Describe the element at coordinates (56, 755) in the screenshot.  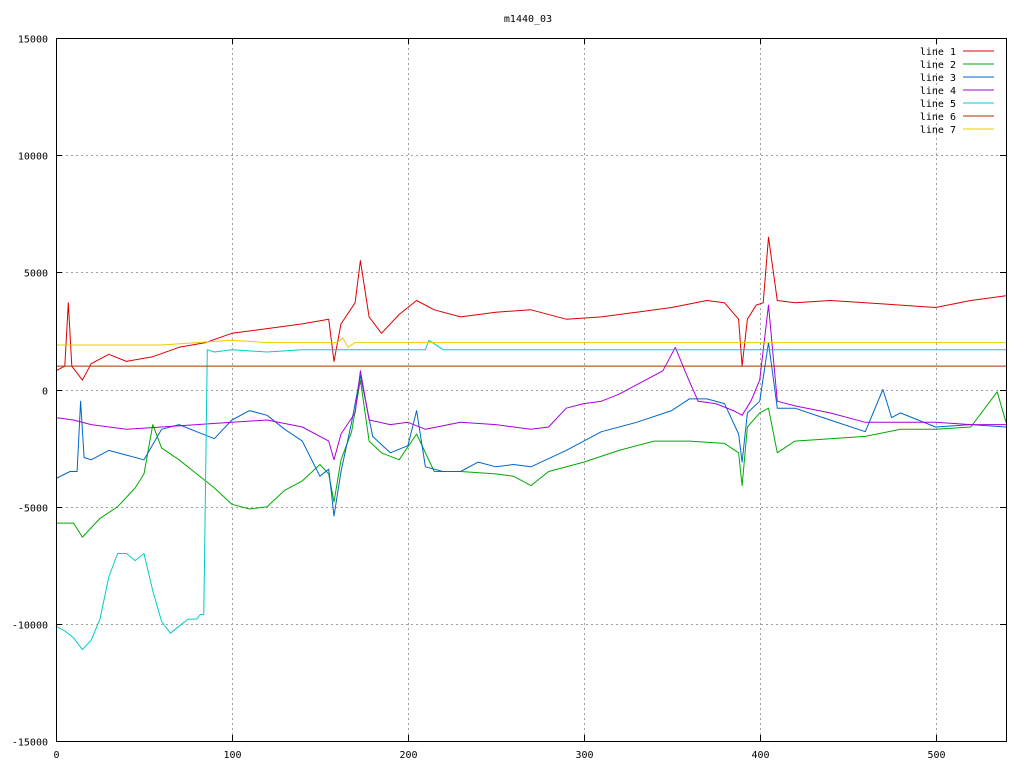
I see `x-tick-label: 0` at that location.